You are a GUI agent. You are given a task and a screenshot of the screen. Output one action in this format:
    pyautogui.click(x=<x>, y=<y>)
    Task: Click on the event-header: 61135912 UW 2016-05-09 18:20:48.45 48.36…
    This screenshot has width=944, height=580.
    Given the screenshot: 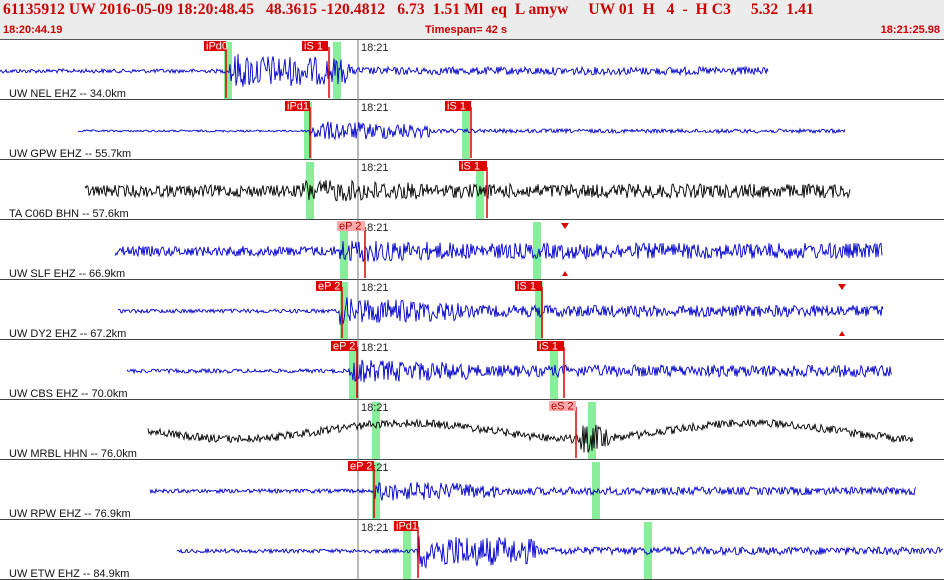 What is the action you would take?
    pyautogui.click(x=472, y=20)
    